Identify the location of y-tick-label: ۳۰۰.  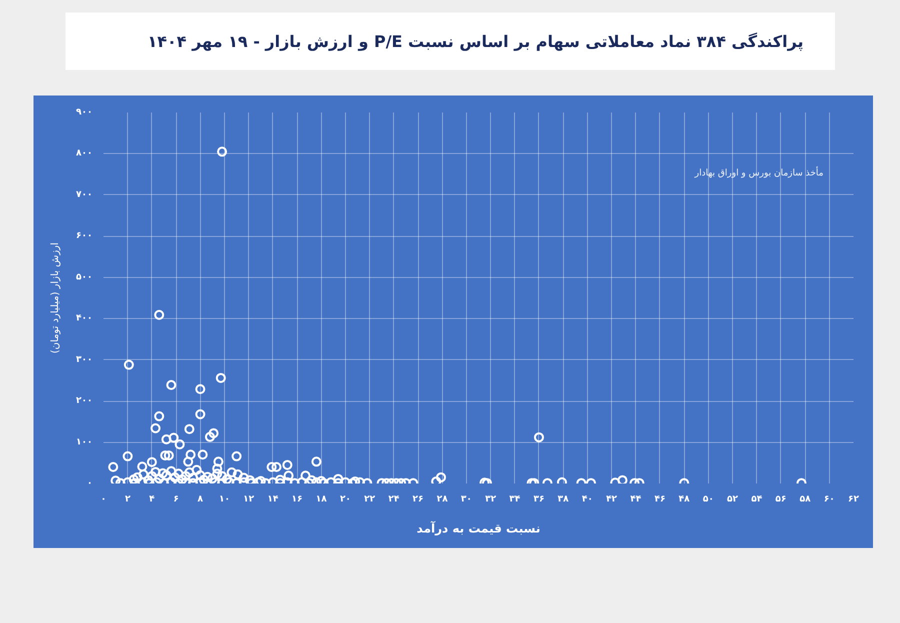
(84, 359).